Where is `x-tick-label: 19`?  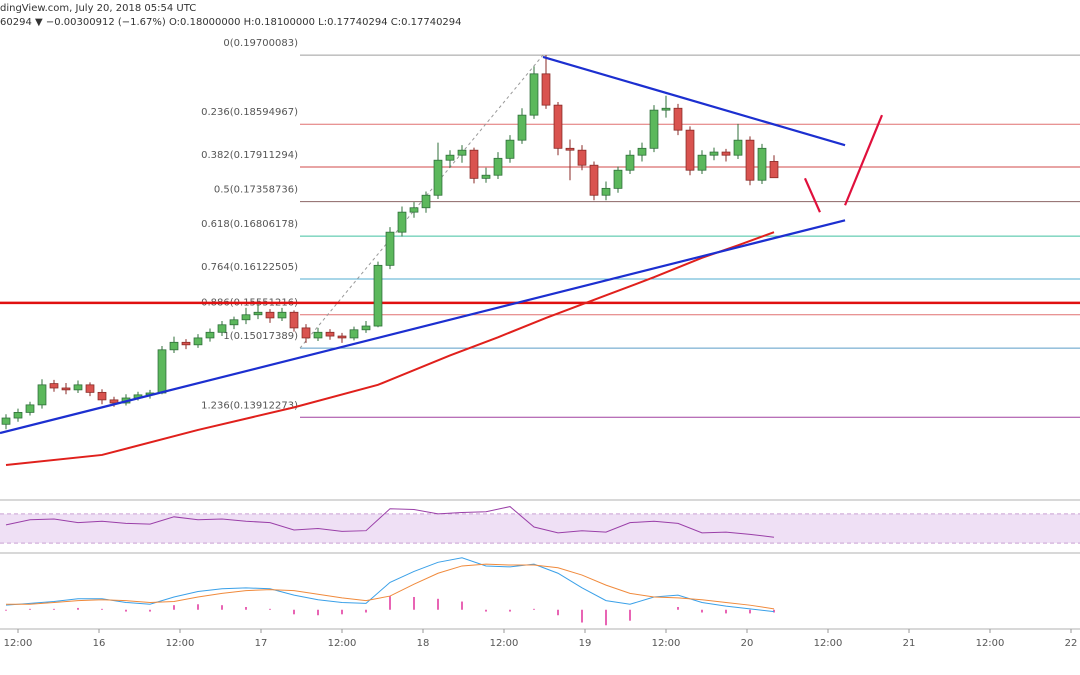 x-tick-label: 19 is located at coordinates (585, 643).